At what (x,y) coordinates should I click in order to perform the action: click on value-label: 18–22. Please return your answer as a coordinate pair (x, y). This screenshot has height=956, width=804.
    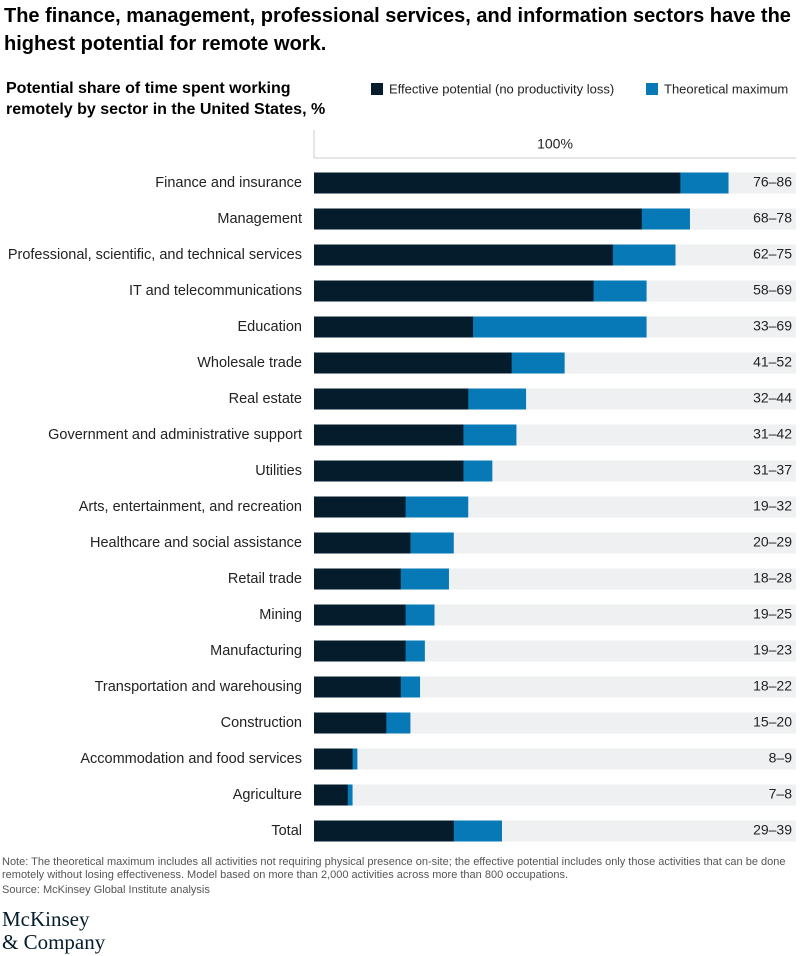
    Looking at the image, I should click on (772, 686).